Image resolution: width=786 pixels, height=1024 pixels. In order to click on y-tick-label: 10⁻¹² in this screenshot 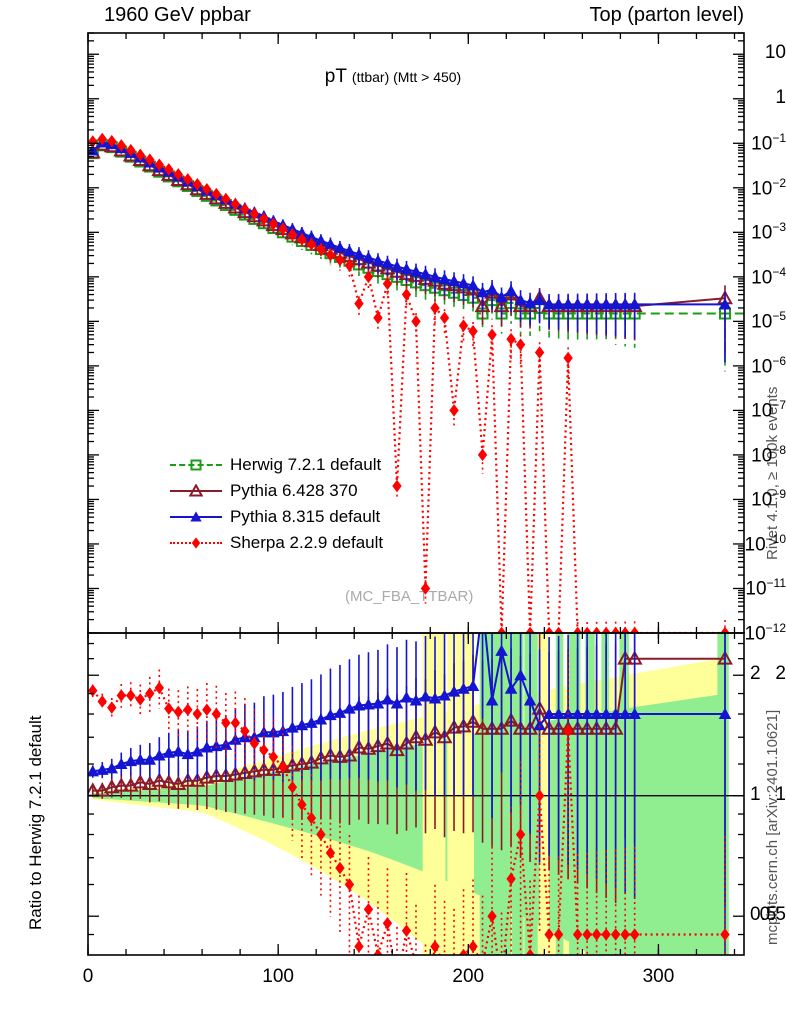, I will do `click(765, 633)`.